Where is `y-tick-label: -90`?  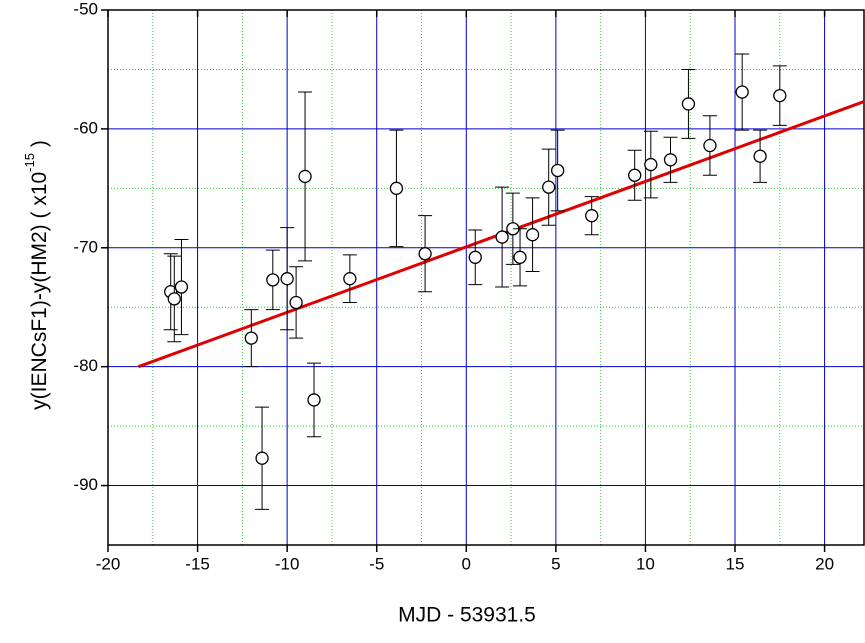
y-tick-label: -90 is located at coordinates (85, 484).